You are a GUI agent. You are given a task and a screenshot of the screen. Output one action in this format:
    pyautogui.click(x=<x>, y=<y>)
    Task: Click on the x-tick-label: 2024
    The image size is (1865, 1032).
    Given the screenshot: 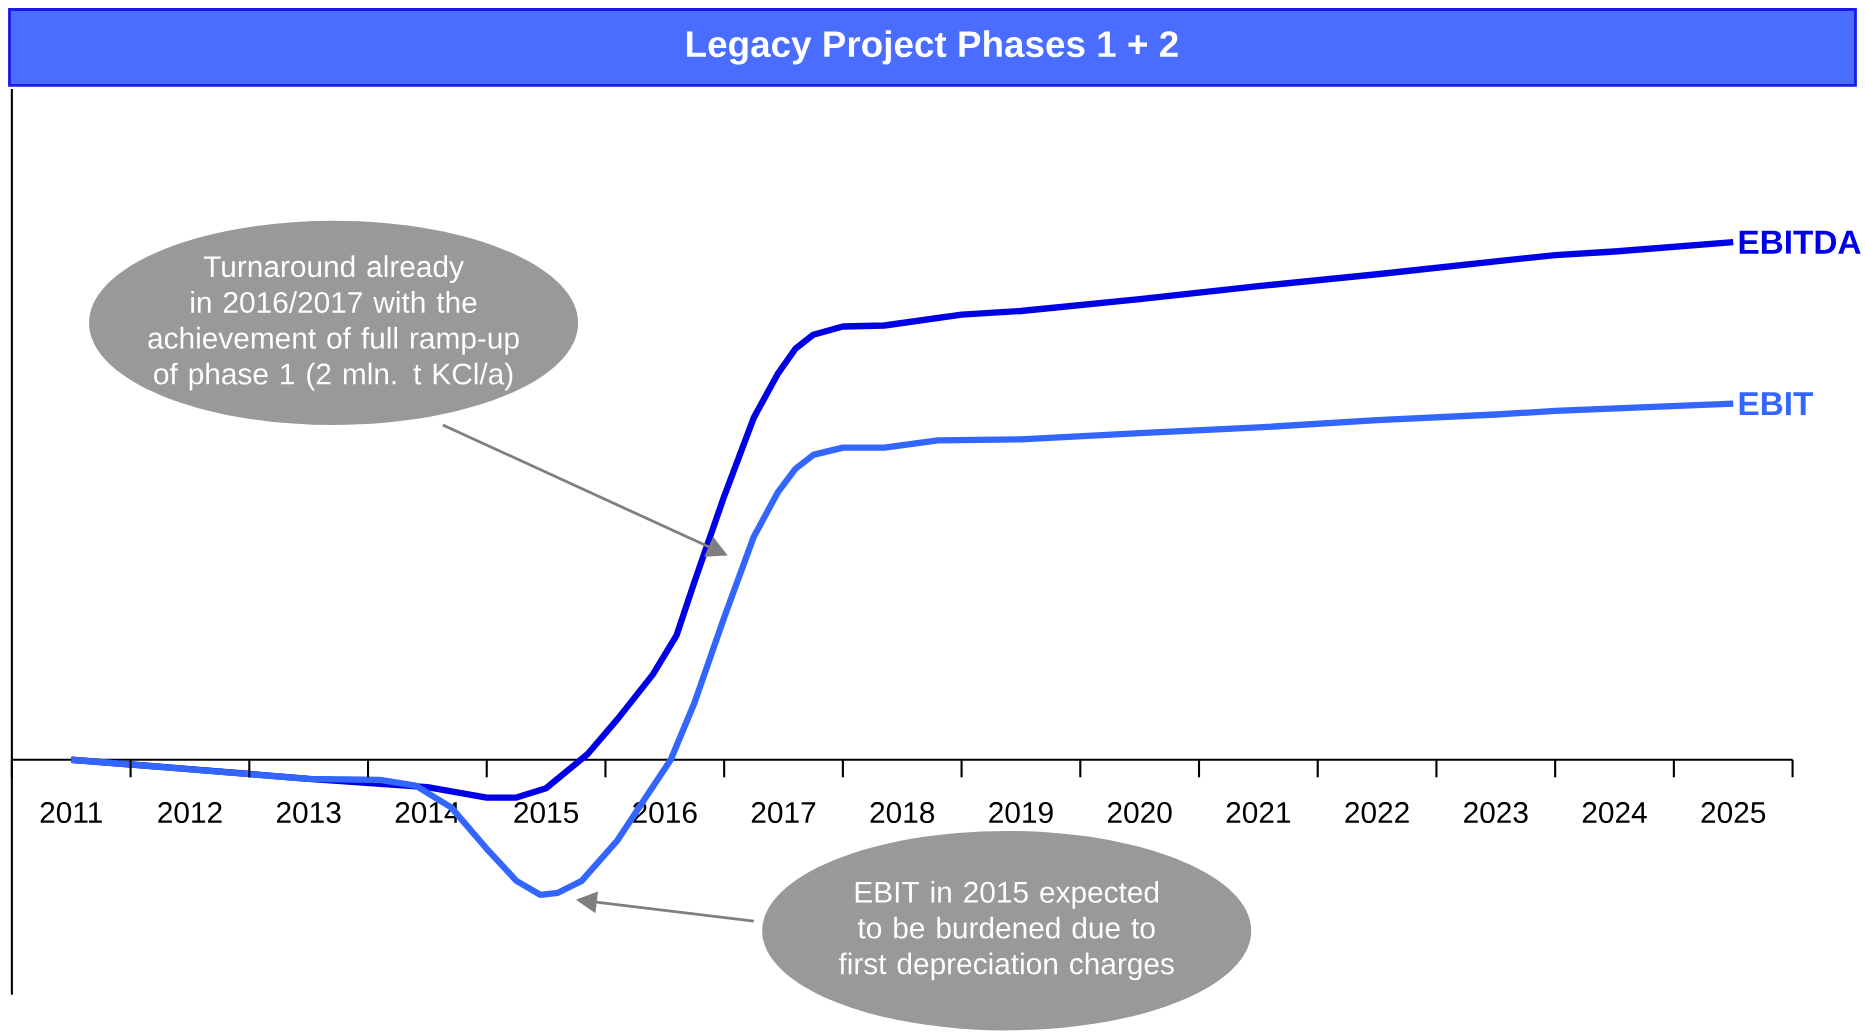 What is the action you would take?
    pyautogui.click(x=1614, y=813)
    